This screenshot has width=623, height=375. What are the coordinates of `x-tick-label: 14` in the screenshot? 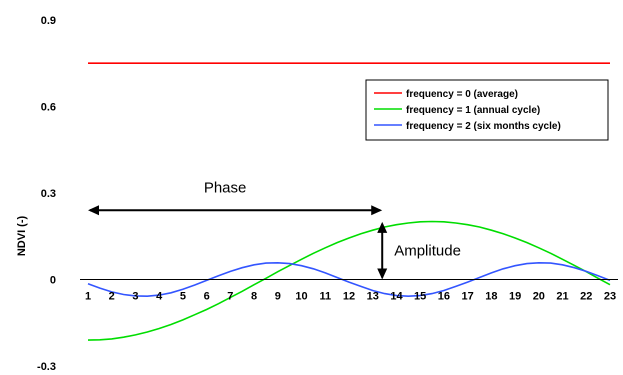 It's located at (396, 297).